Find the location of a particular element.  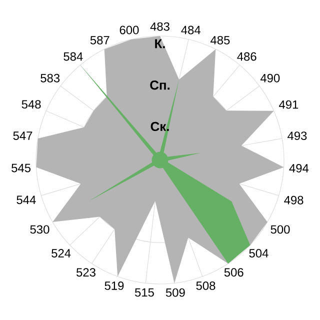

y-tick-label: К. is located at coordinates (160, 43).